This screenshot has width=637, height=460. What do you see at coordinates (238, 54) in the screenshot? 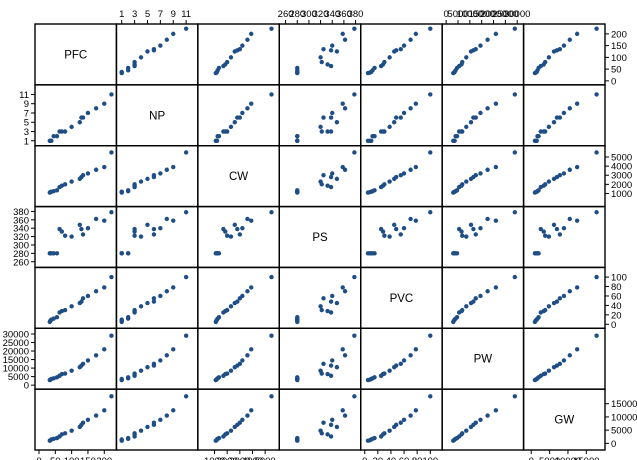
I see `panel-pfc-vs-cw` at bounding box center [238, 54].